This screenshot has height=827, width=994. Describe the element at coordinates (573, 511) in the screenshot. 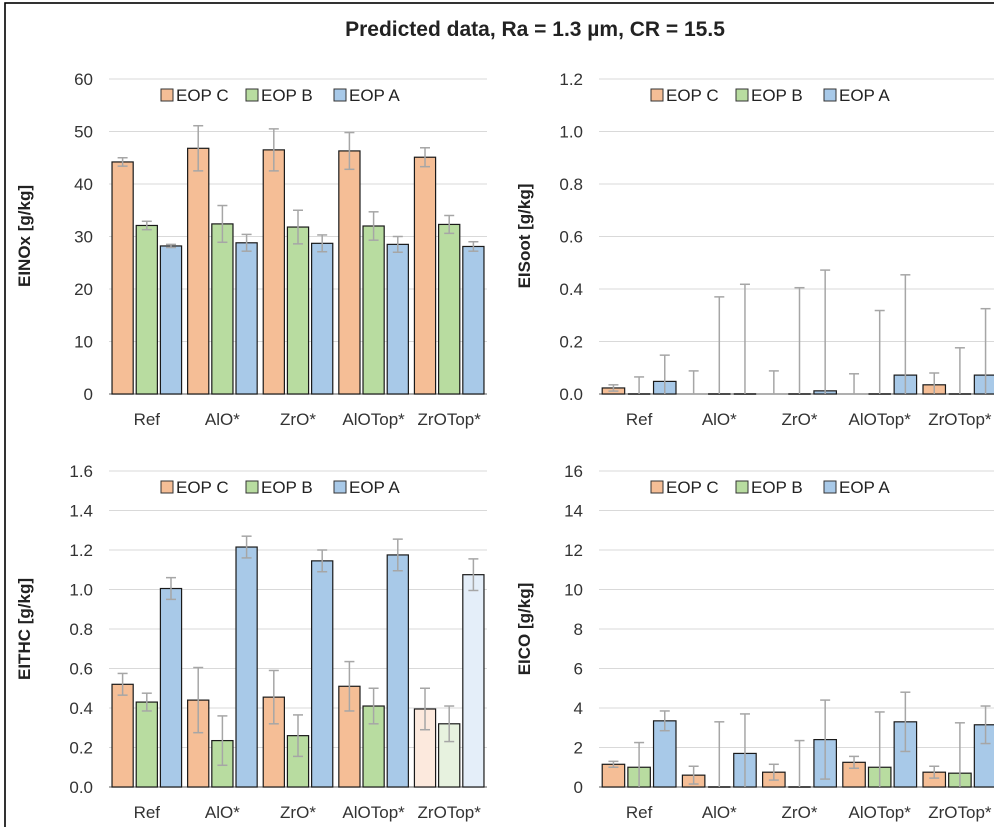

I see `y-tick-label: 14` at that location.